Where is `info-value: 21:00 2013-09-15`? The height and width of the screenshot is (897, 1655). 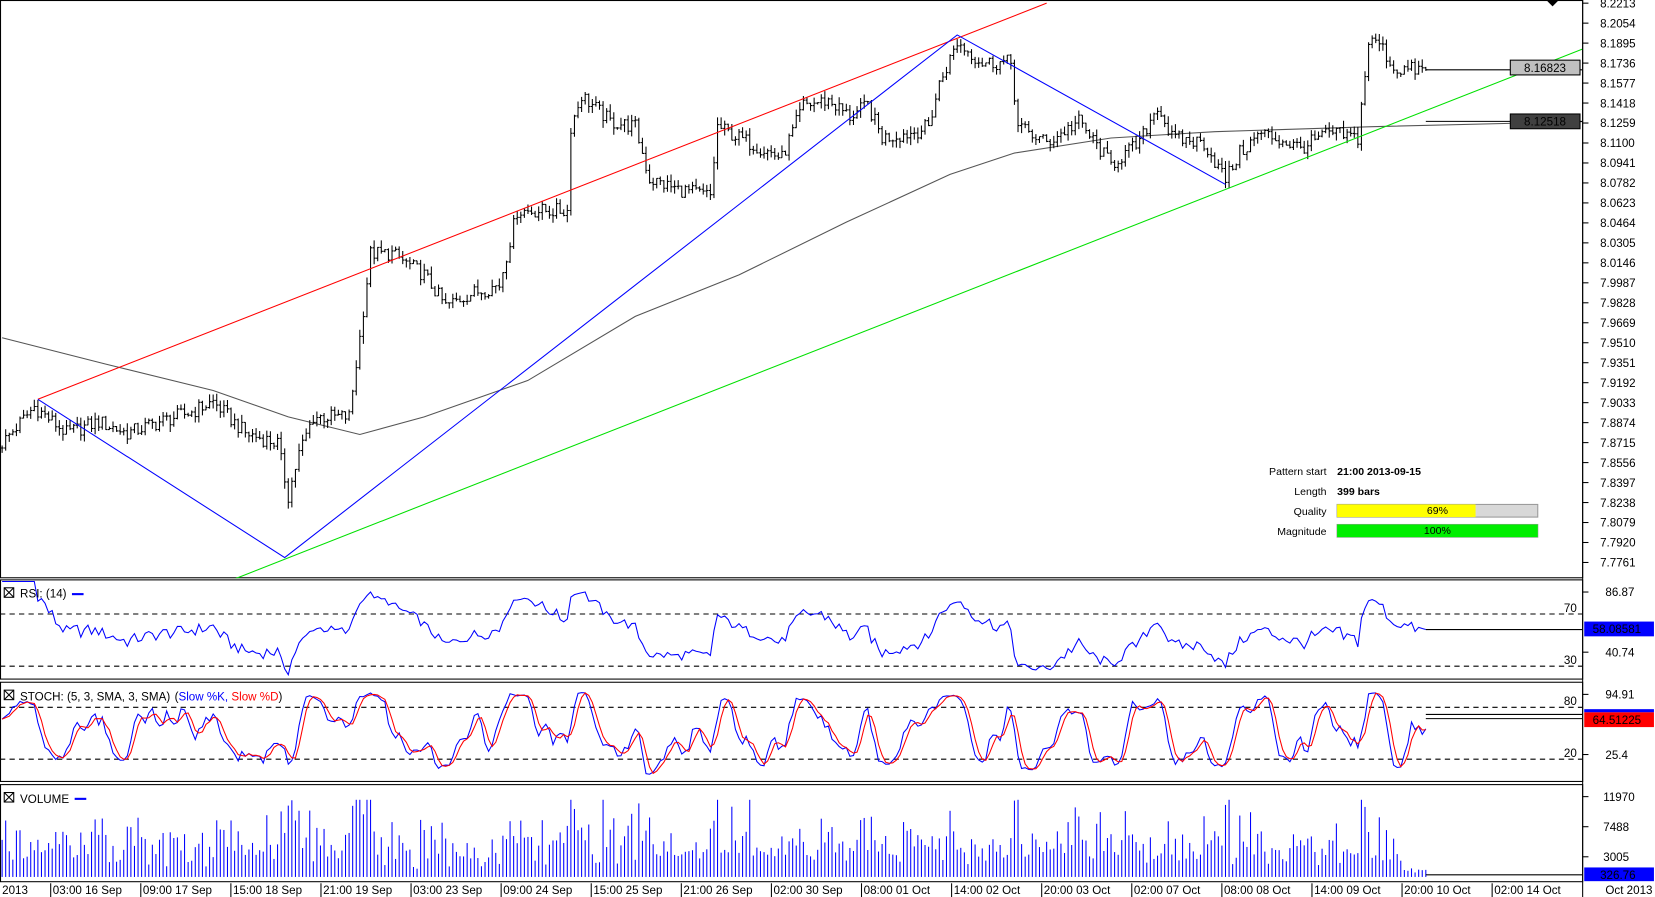 info-value: 21:00 2013-09-15 is located at coordinates (1379, 472).